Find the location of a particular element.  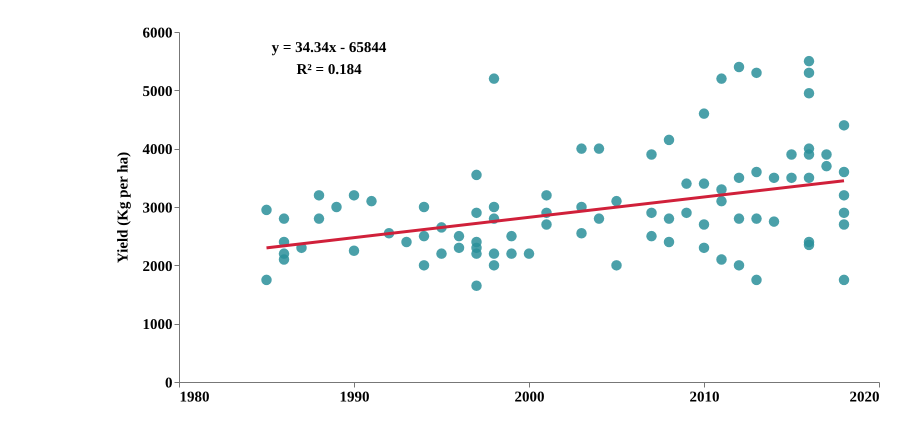

annotation: R² = 0.184 is located at coordinates (329, 70).